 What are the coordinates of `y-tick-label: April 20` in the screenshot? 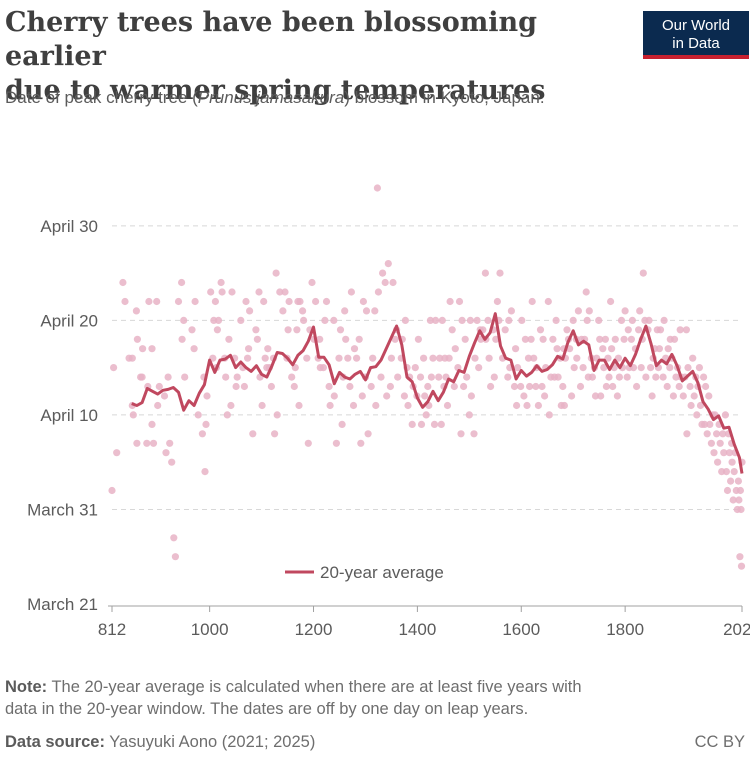 It's located at (69, 320).